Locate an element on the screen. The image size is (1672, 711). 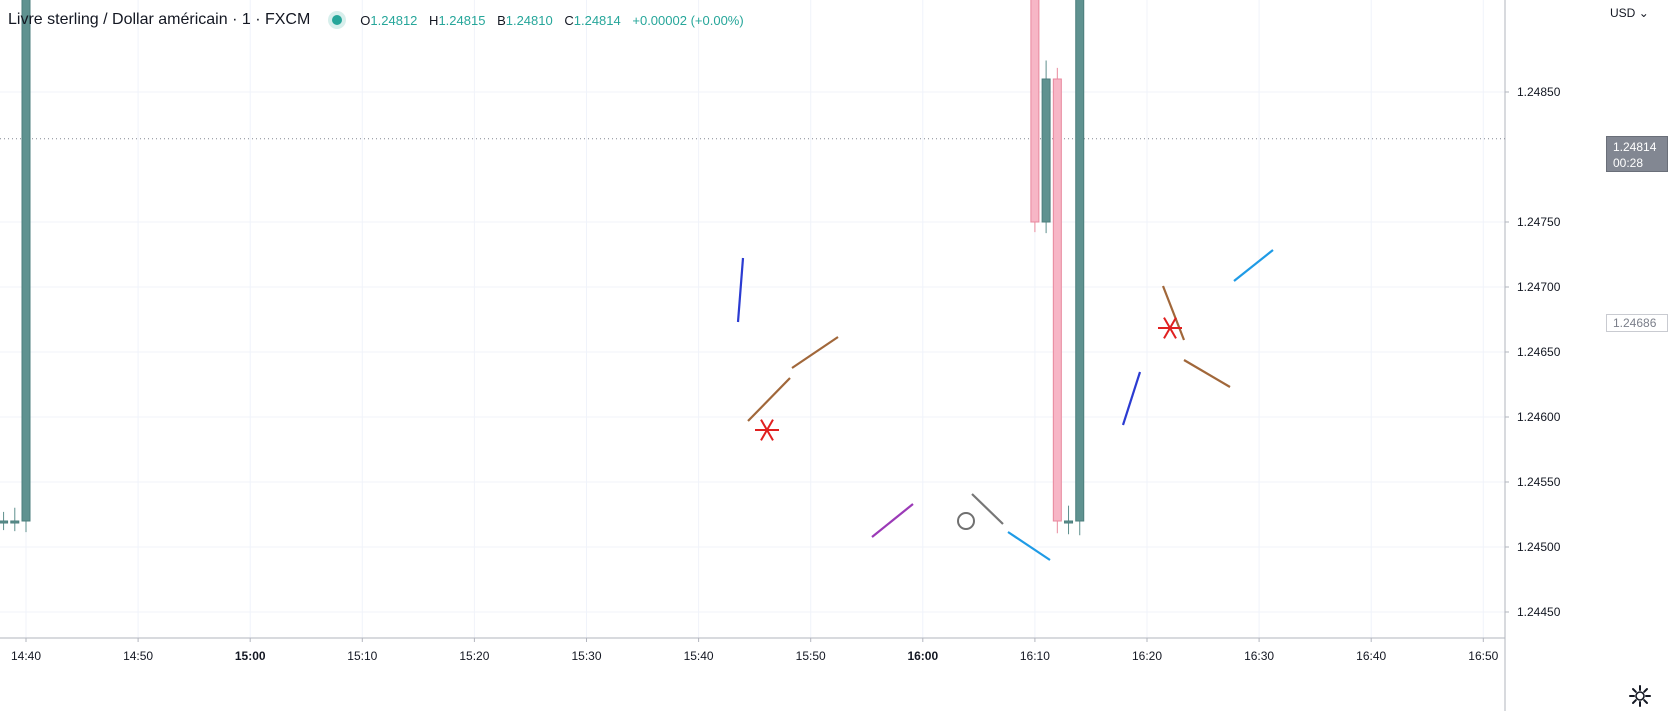
price-tick-label: 1.24450 is located at coordinates (1539, 612).